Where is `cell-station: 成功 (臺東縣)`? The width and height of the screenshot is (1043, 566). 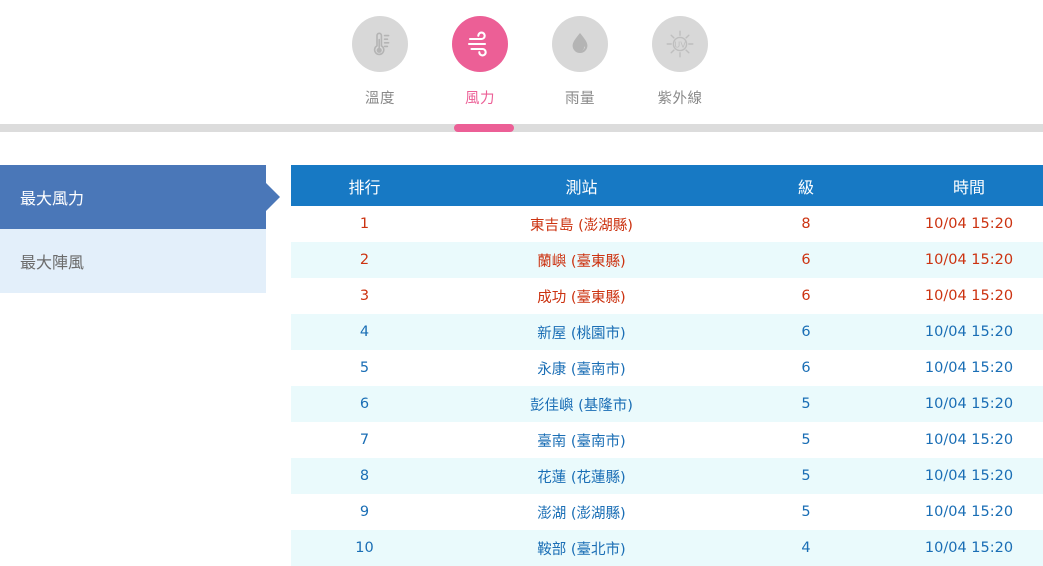
cell-station: 成功 (臺東縣) is located at coordinates (581, 296).